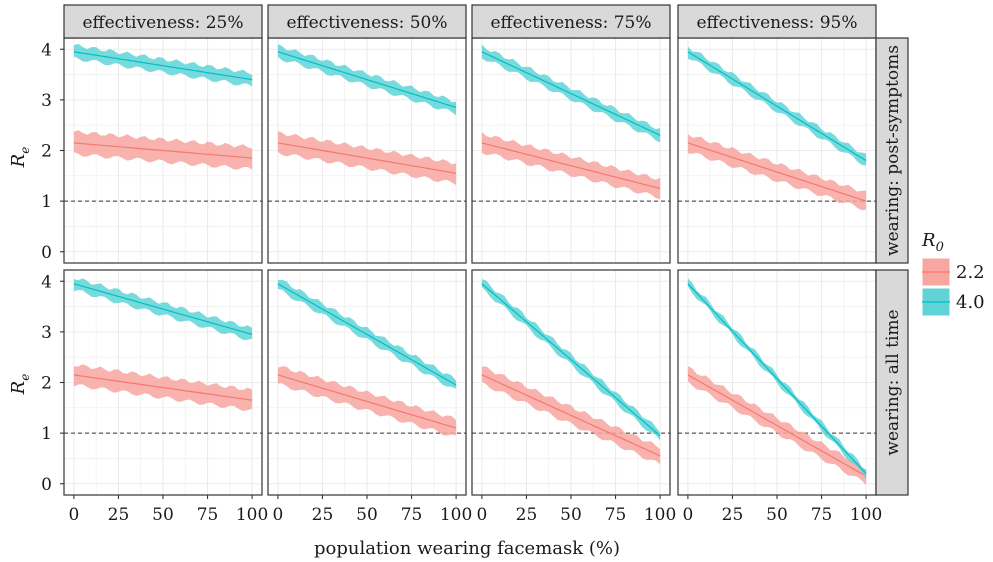 The height and width of the screenshot is (562, 993). I want to click on strip-label: effectiveness: 75%, so click(570, 23).